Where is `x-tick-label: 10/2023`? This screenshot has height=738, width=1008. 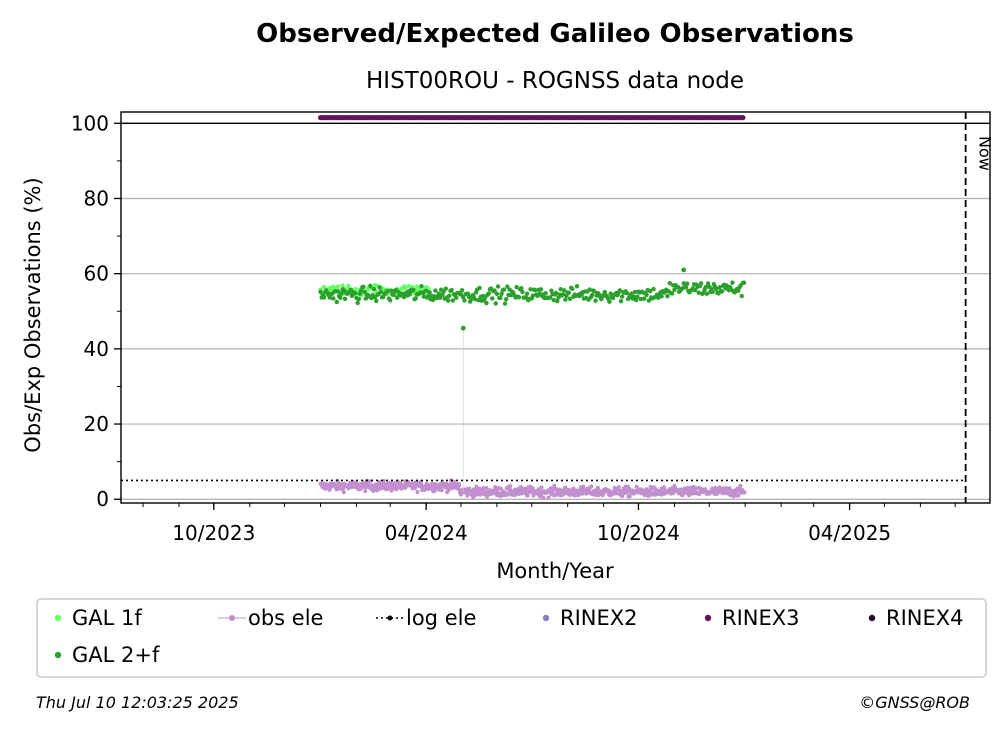 x-tick-label: 10/2023 is located at coordinates (213, 533).